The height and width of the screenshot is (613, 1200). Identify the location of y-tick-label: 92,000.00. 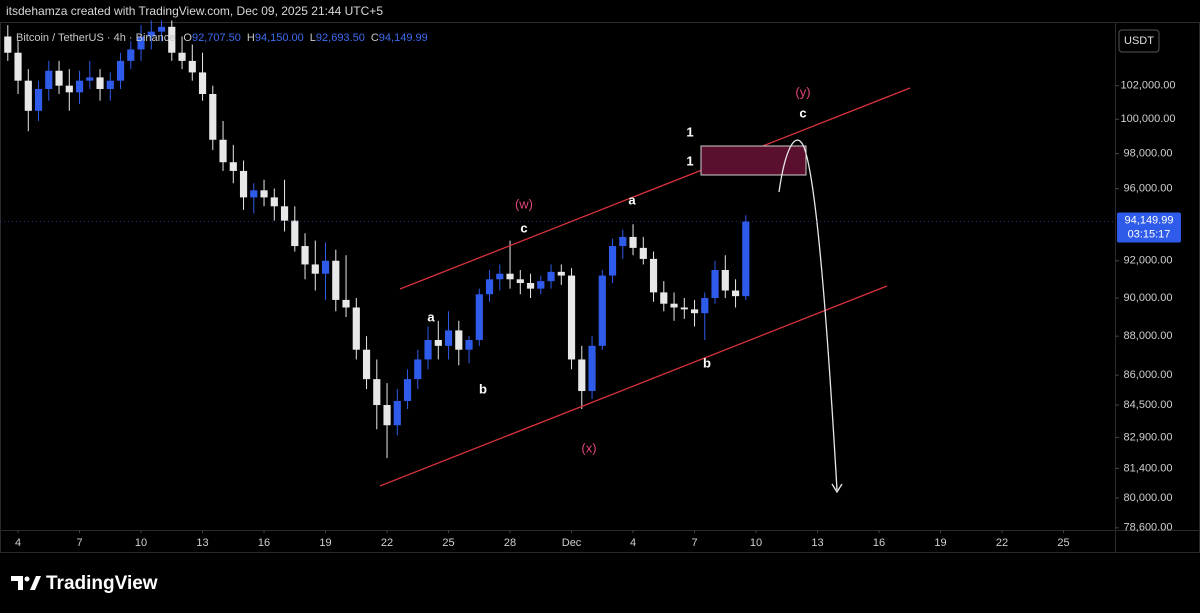
(1148, 261).